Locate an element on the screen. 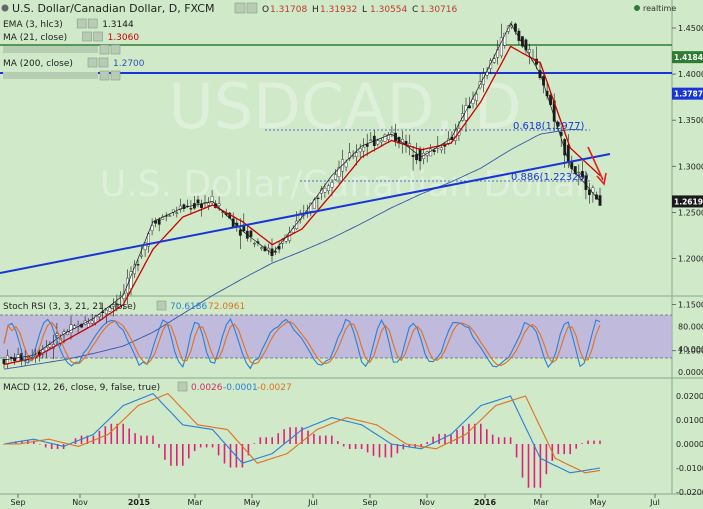  indicator-value: 1.2700 is located at coordinates (129, 64).